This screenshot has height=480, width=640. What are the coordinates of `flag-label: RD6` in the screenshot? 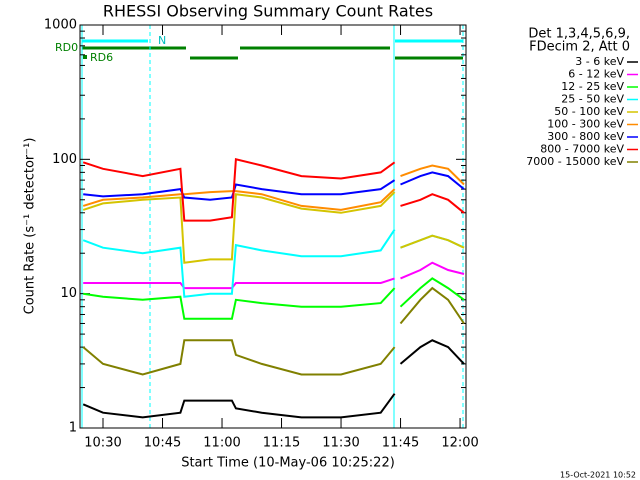 It's located at (101, 57).